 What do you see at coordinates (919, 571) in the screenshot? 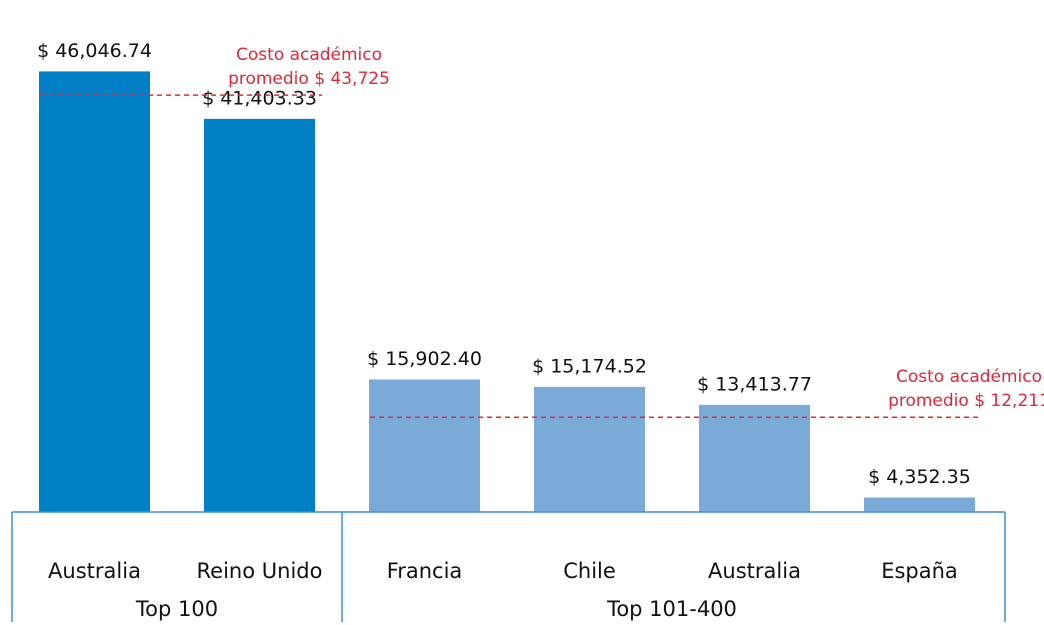
I see `category-label: España` at bounding box center [919, 571].